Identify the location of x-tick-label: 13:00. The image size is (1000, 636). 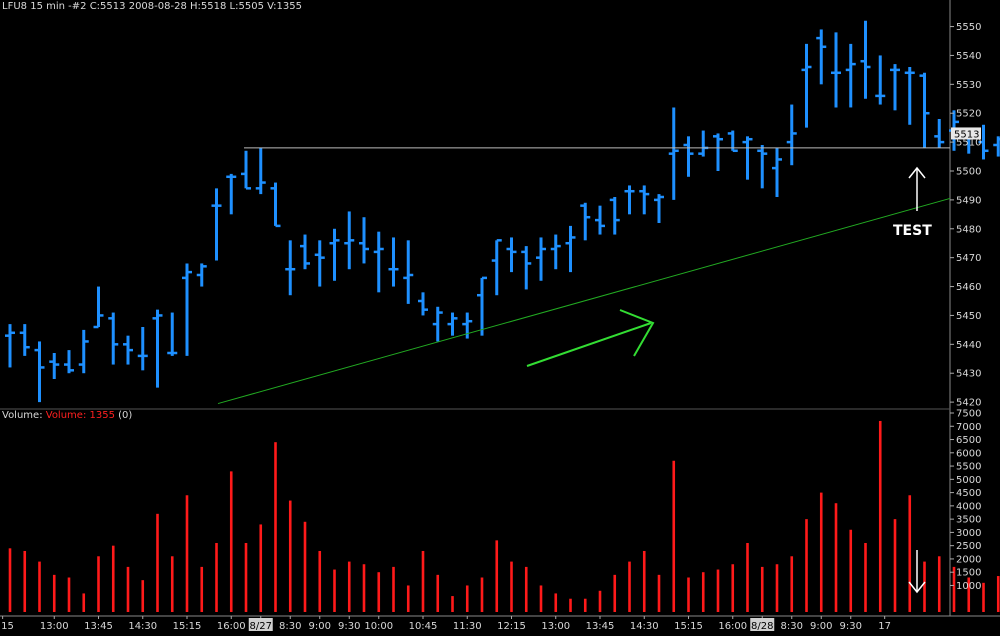
(54, 624).